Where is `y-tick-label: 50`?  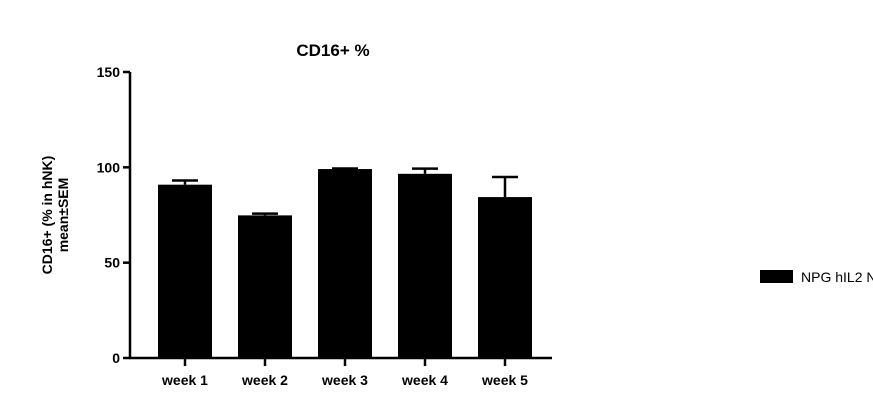
y-tick-label: 50 is located at coordinates (112, 263).